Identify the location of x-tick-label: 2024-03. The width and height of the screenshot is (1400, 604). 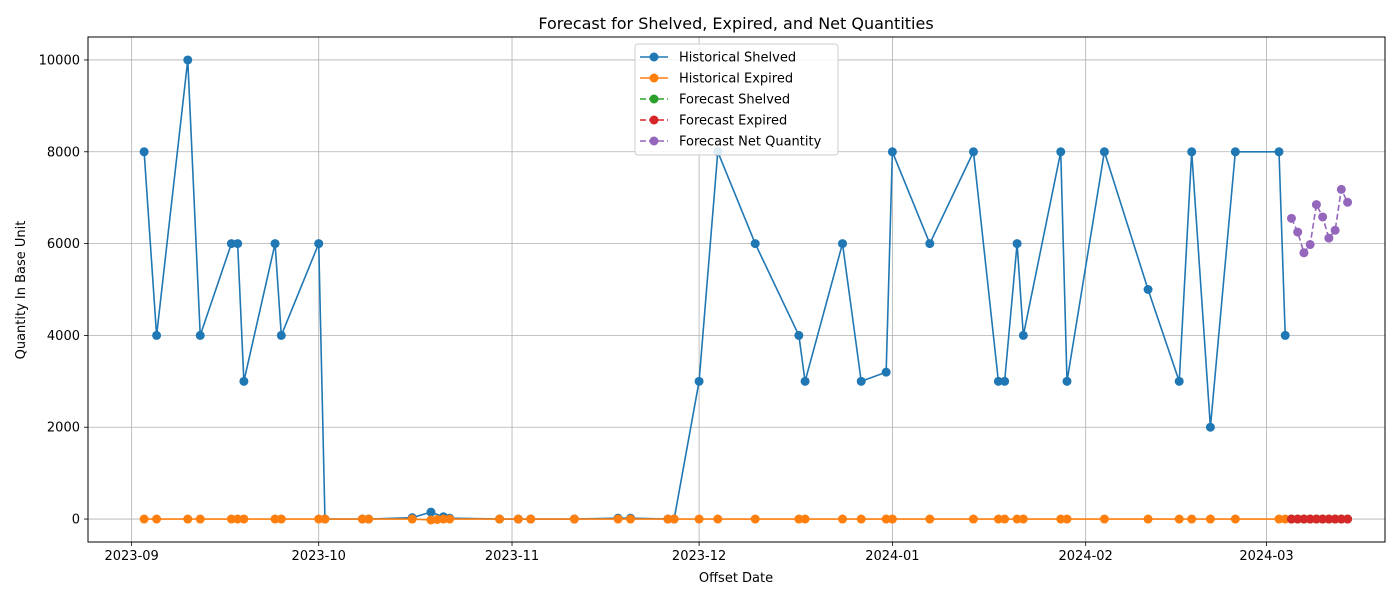
(1266, 556).